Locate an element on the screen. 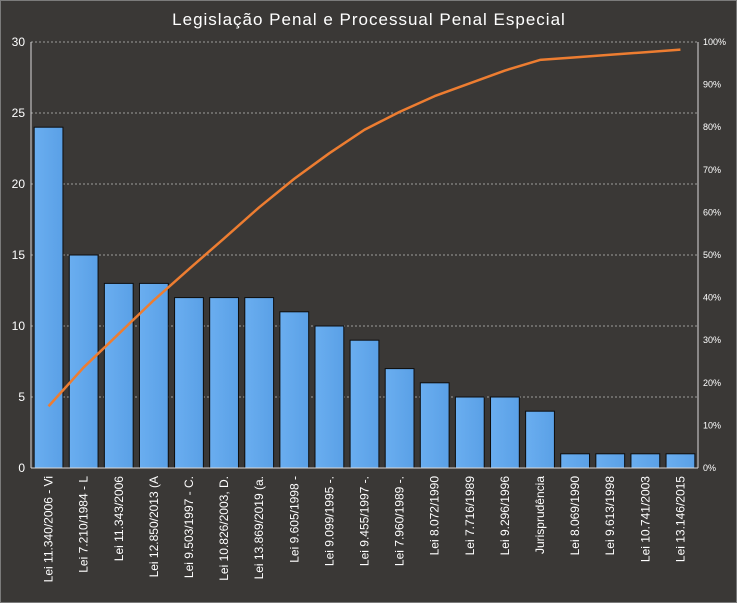 The image size is (737, 603). y2-tick-label: 80% is located at coordinates (712, 127).